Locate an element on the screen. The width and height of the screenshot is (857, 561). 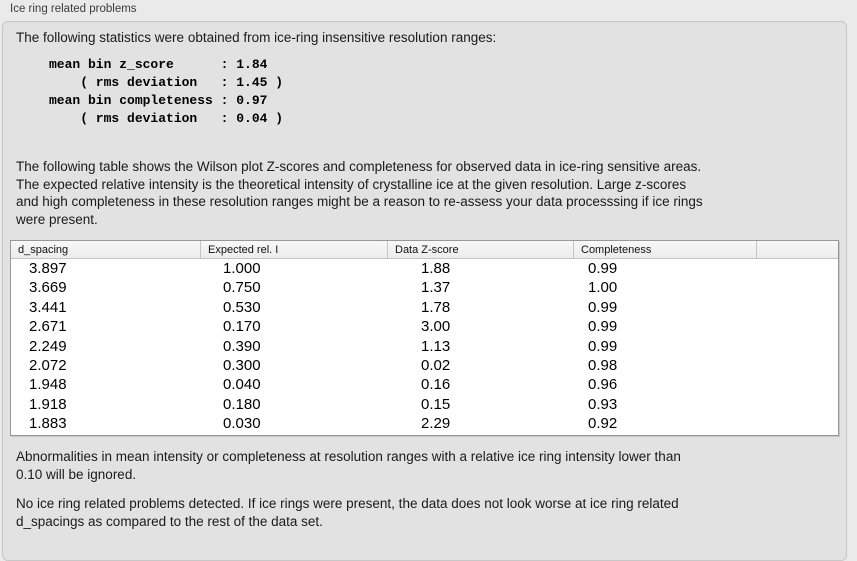
table-row: 1.948 0.040 0.16 0.96 is located at coordinates (424, 384).